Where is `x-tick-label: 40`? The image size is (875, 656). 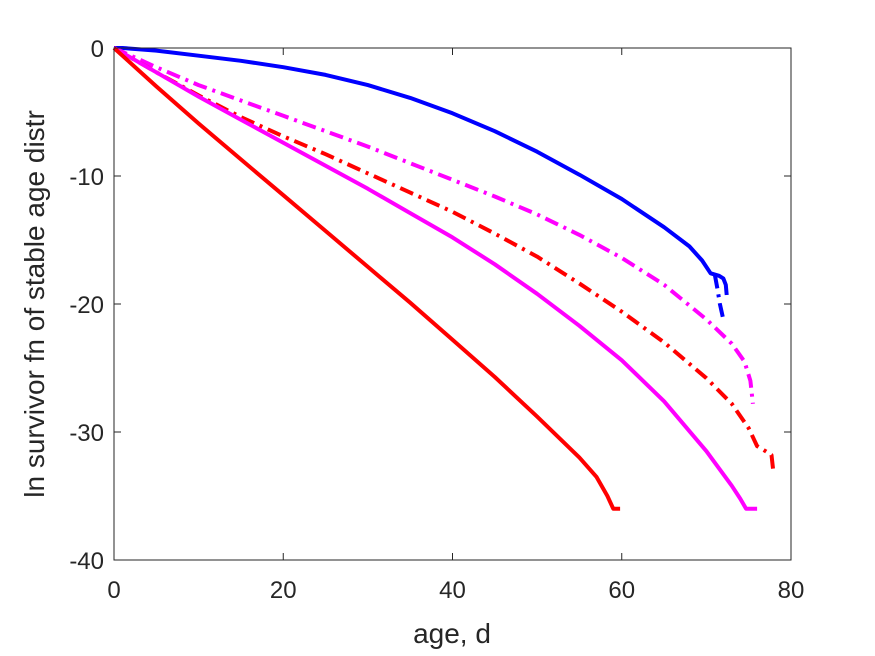 x-tick-label: 40 is located at coordinates (452, 590).